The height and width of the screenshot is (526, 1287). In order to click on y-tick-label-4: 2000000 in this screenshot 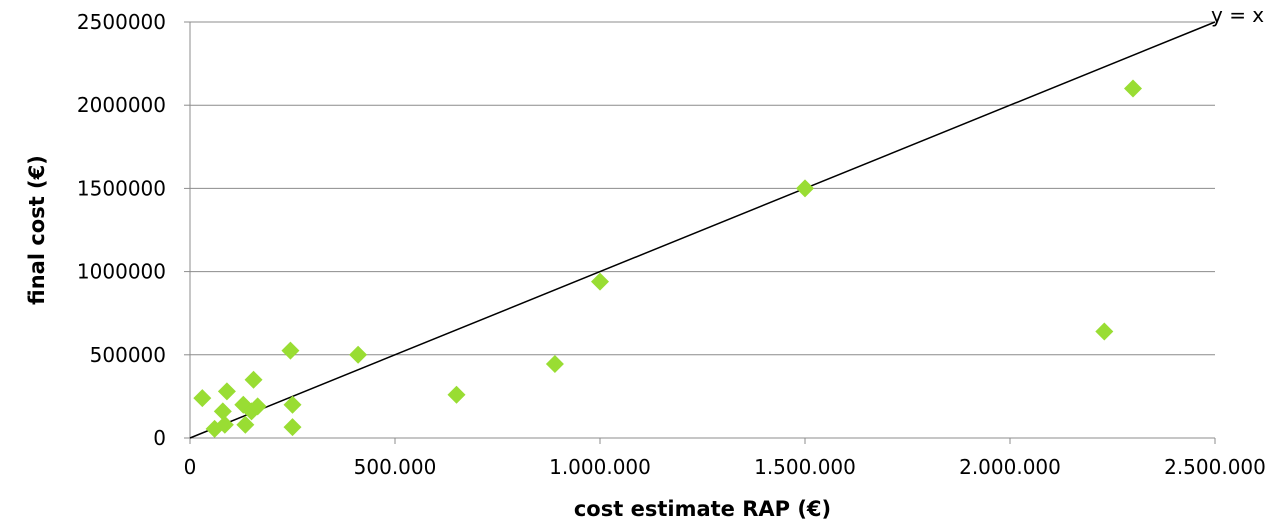, I will do `click(121, 105)`.